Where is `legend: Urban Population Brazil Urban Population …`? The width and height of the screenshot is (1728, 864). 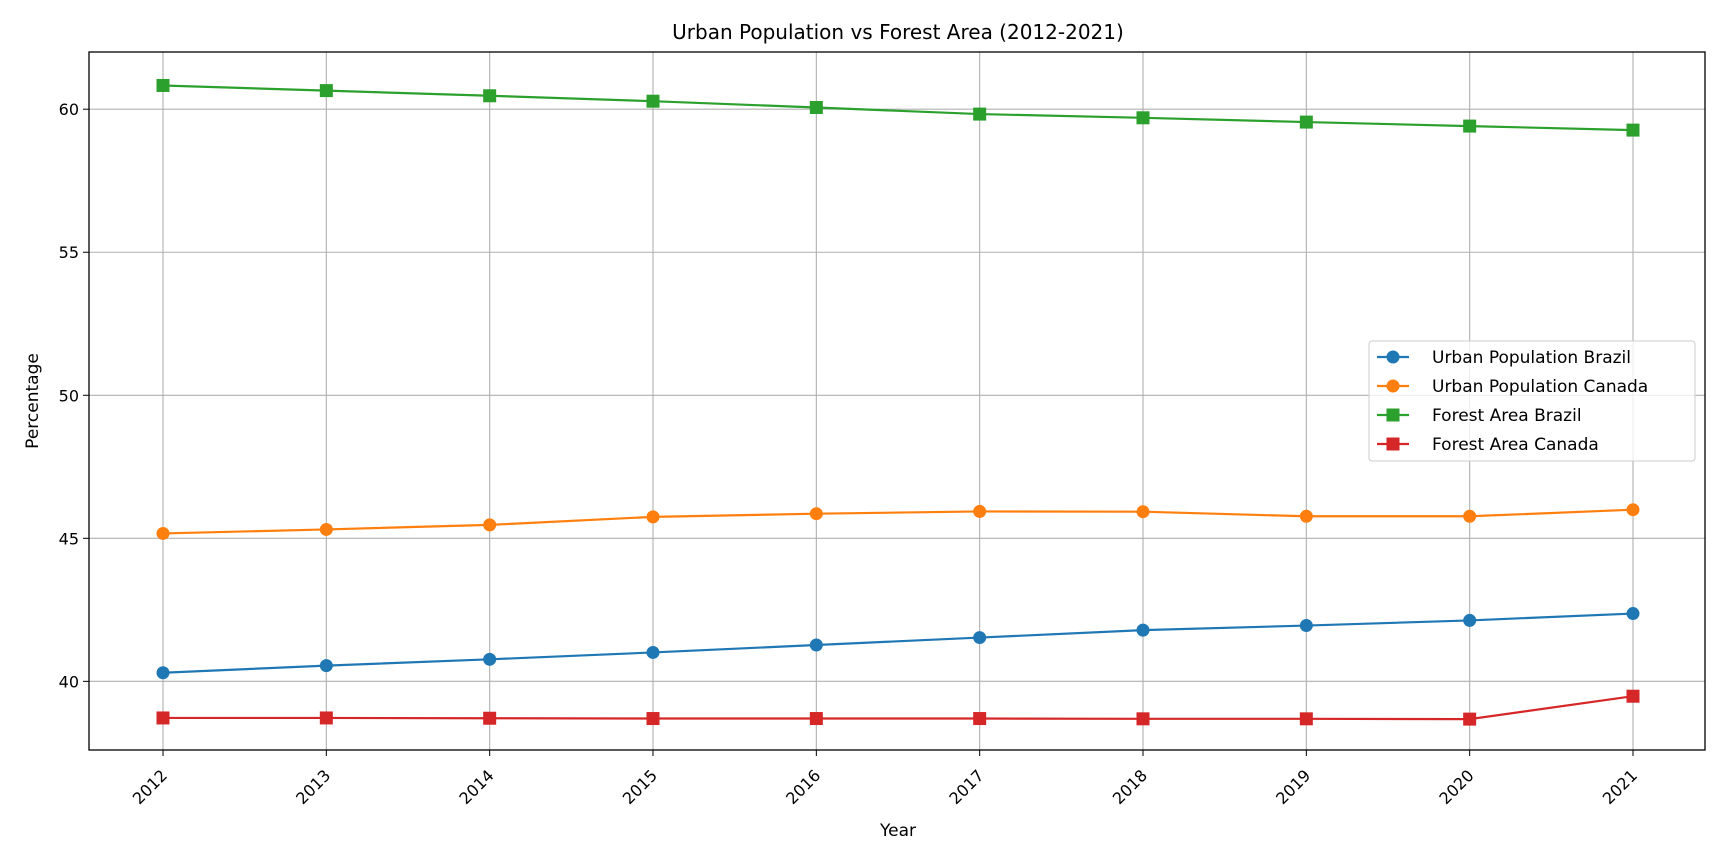 legend: Urban Population Brazil Urban Population … is located at coordinates (1532, 401).